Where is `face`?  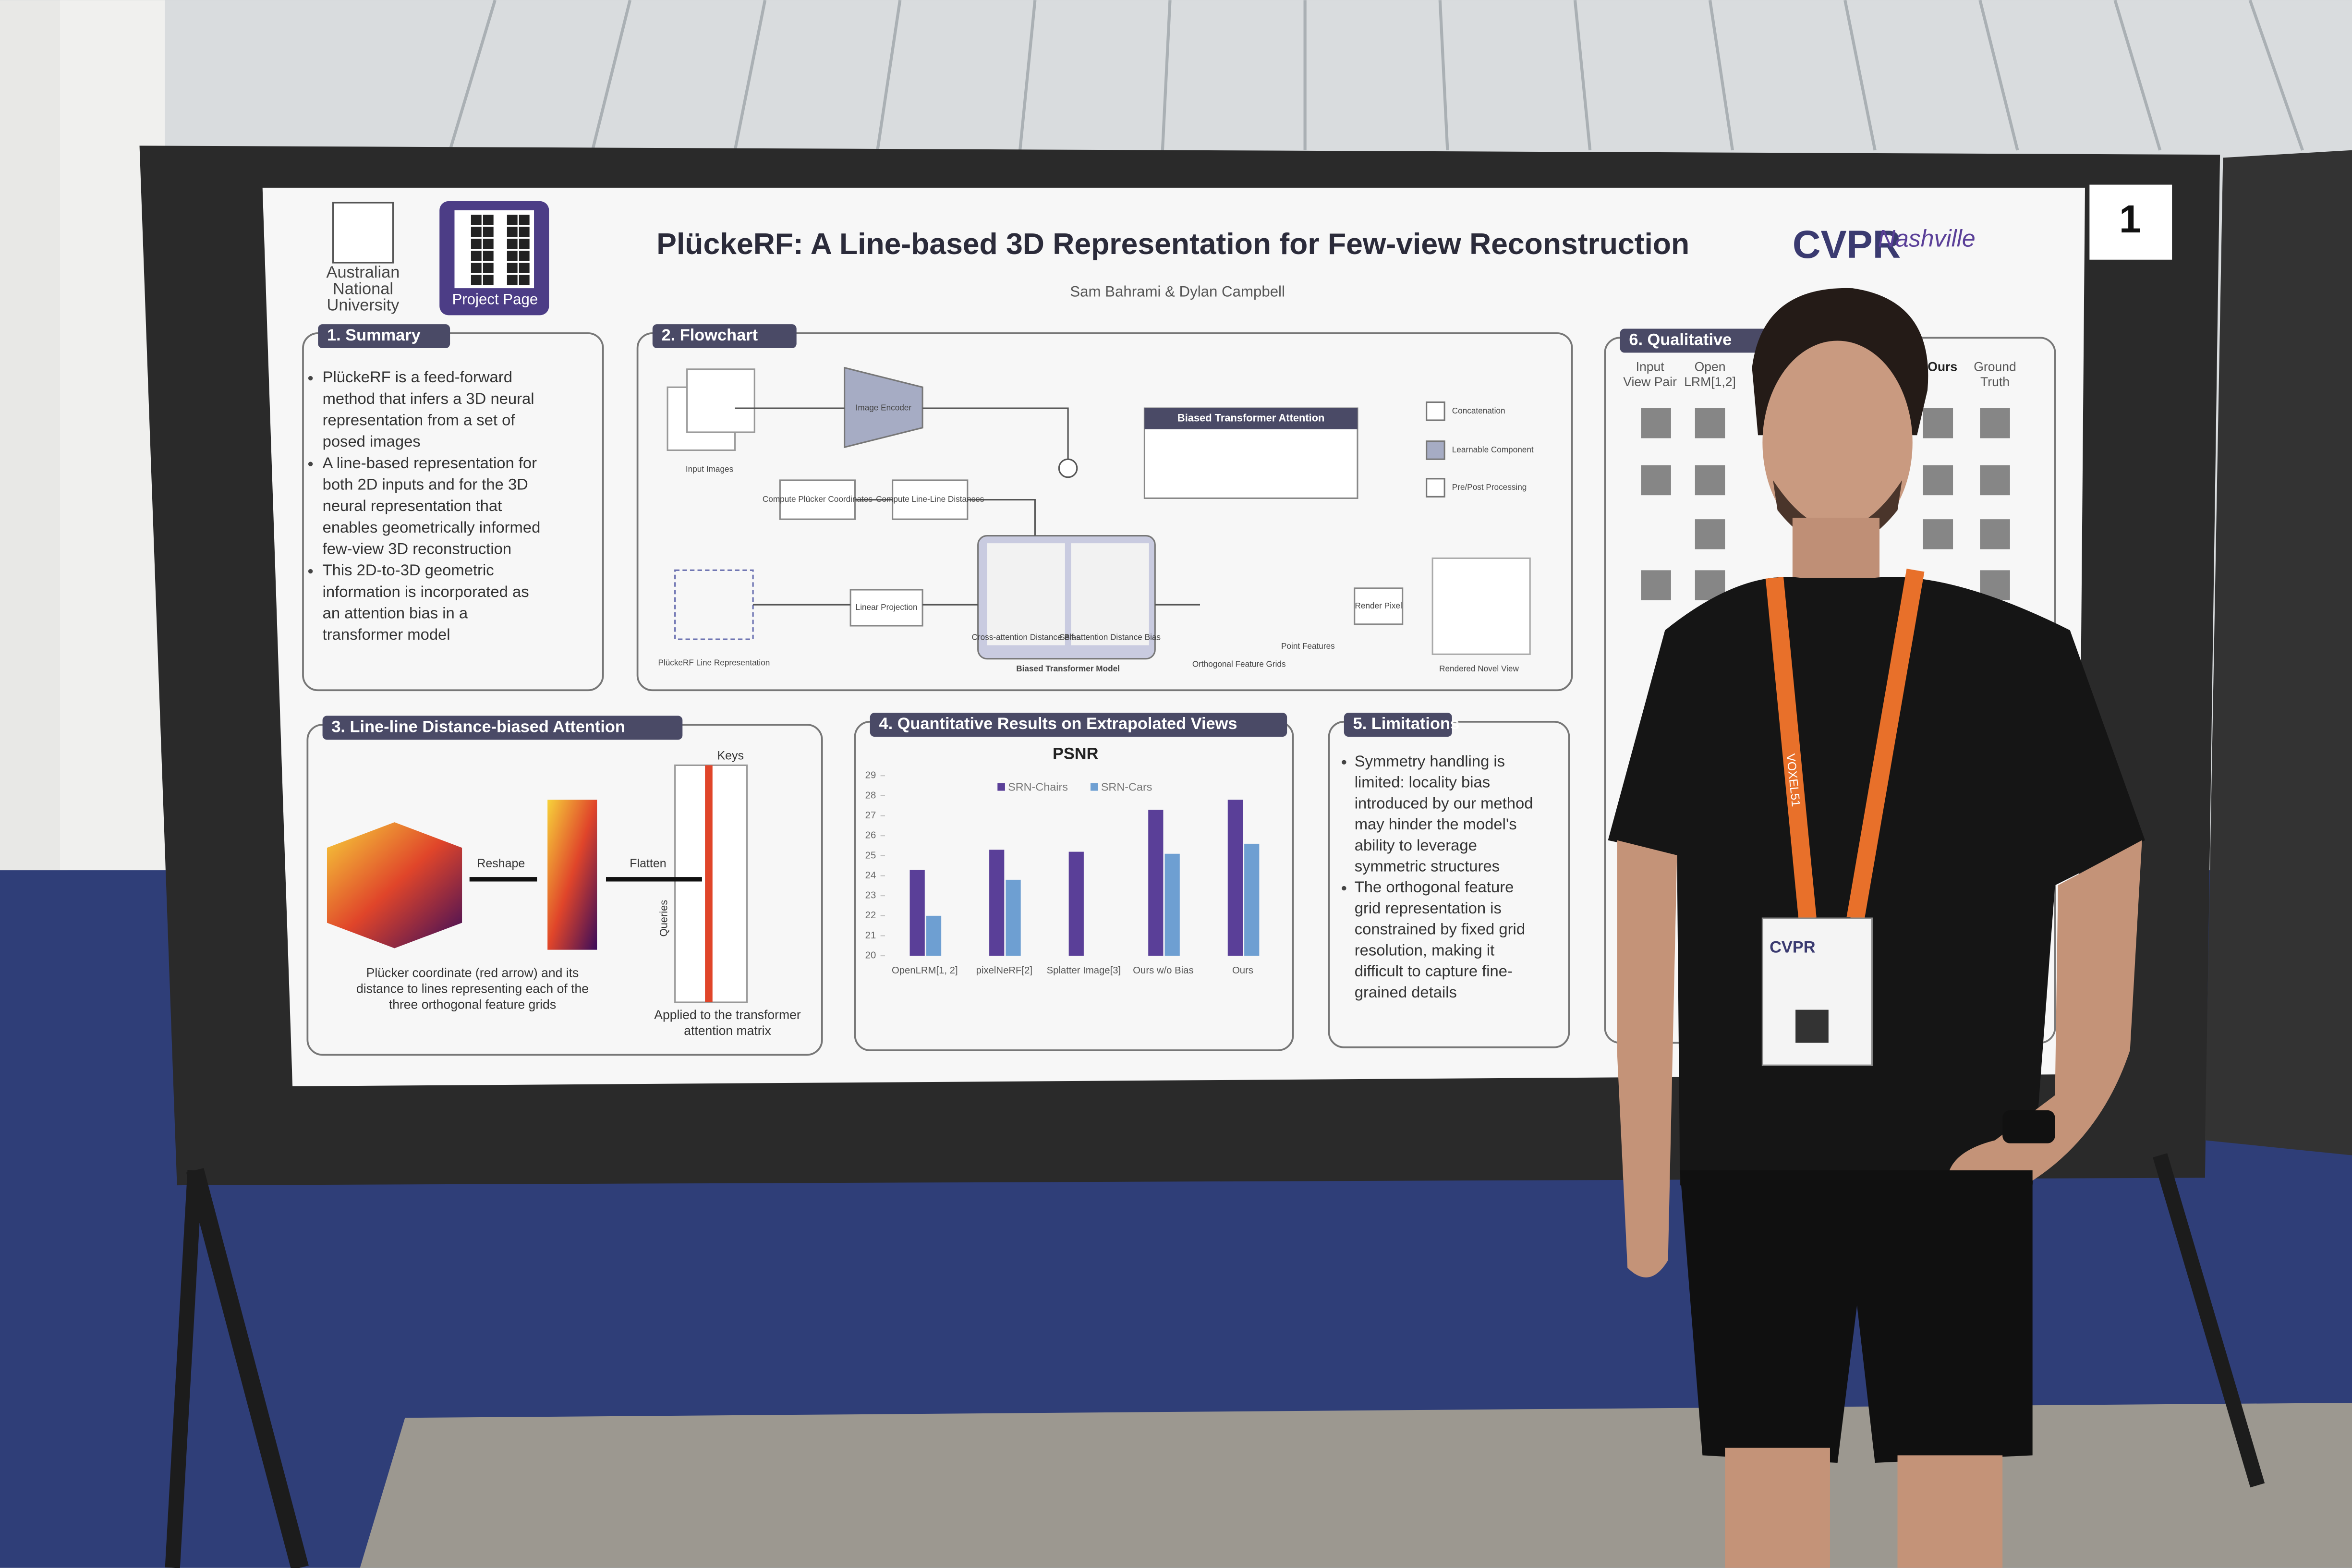 face is located at coordinates (1837, 442).